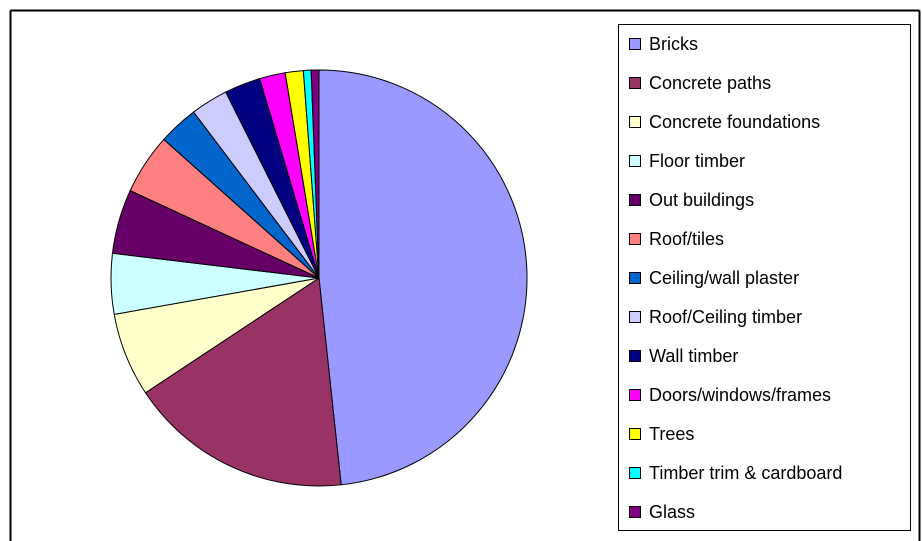 The width and height of the screenshot is (922, 541). I want to click on legend-label: Bricks, so click(673, 44).